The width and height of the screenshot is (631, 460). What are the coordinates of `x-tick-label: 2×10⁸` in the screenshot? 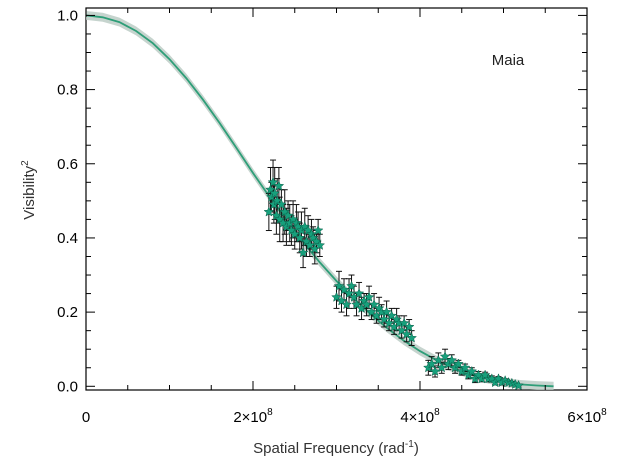 It's located at (253, 416).